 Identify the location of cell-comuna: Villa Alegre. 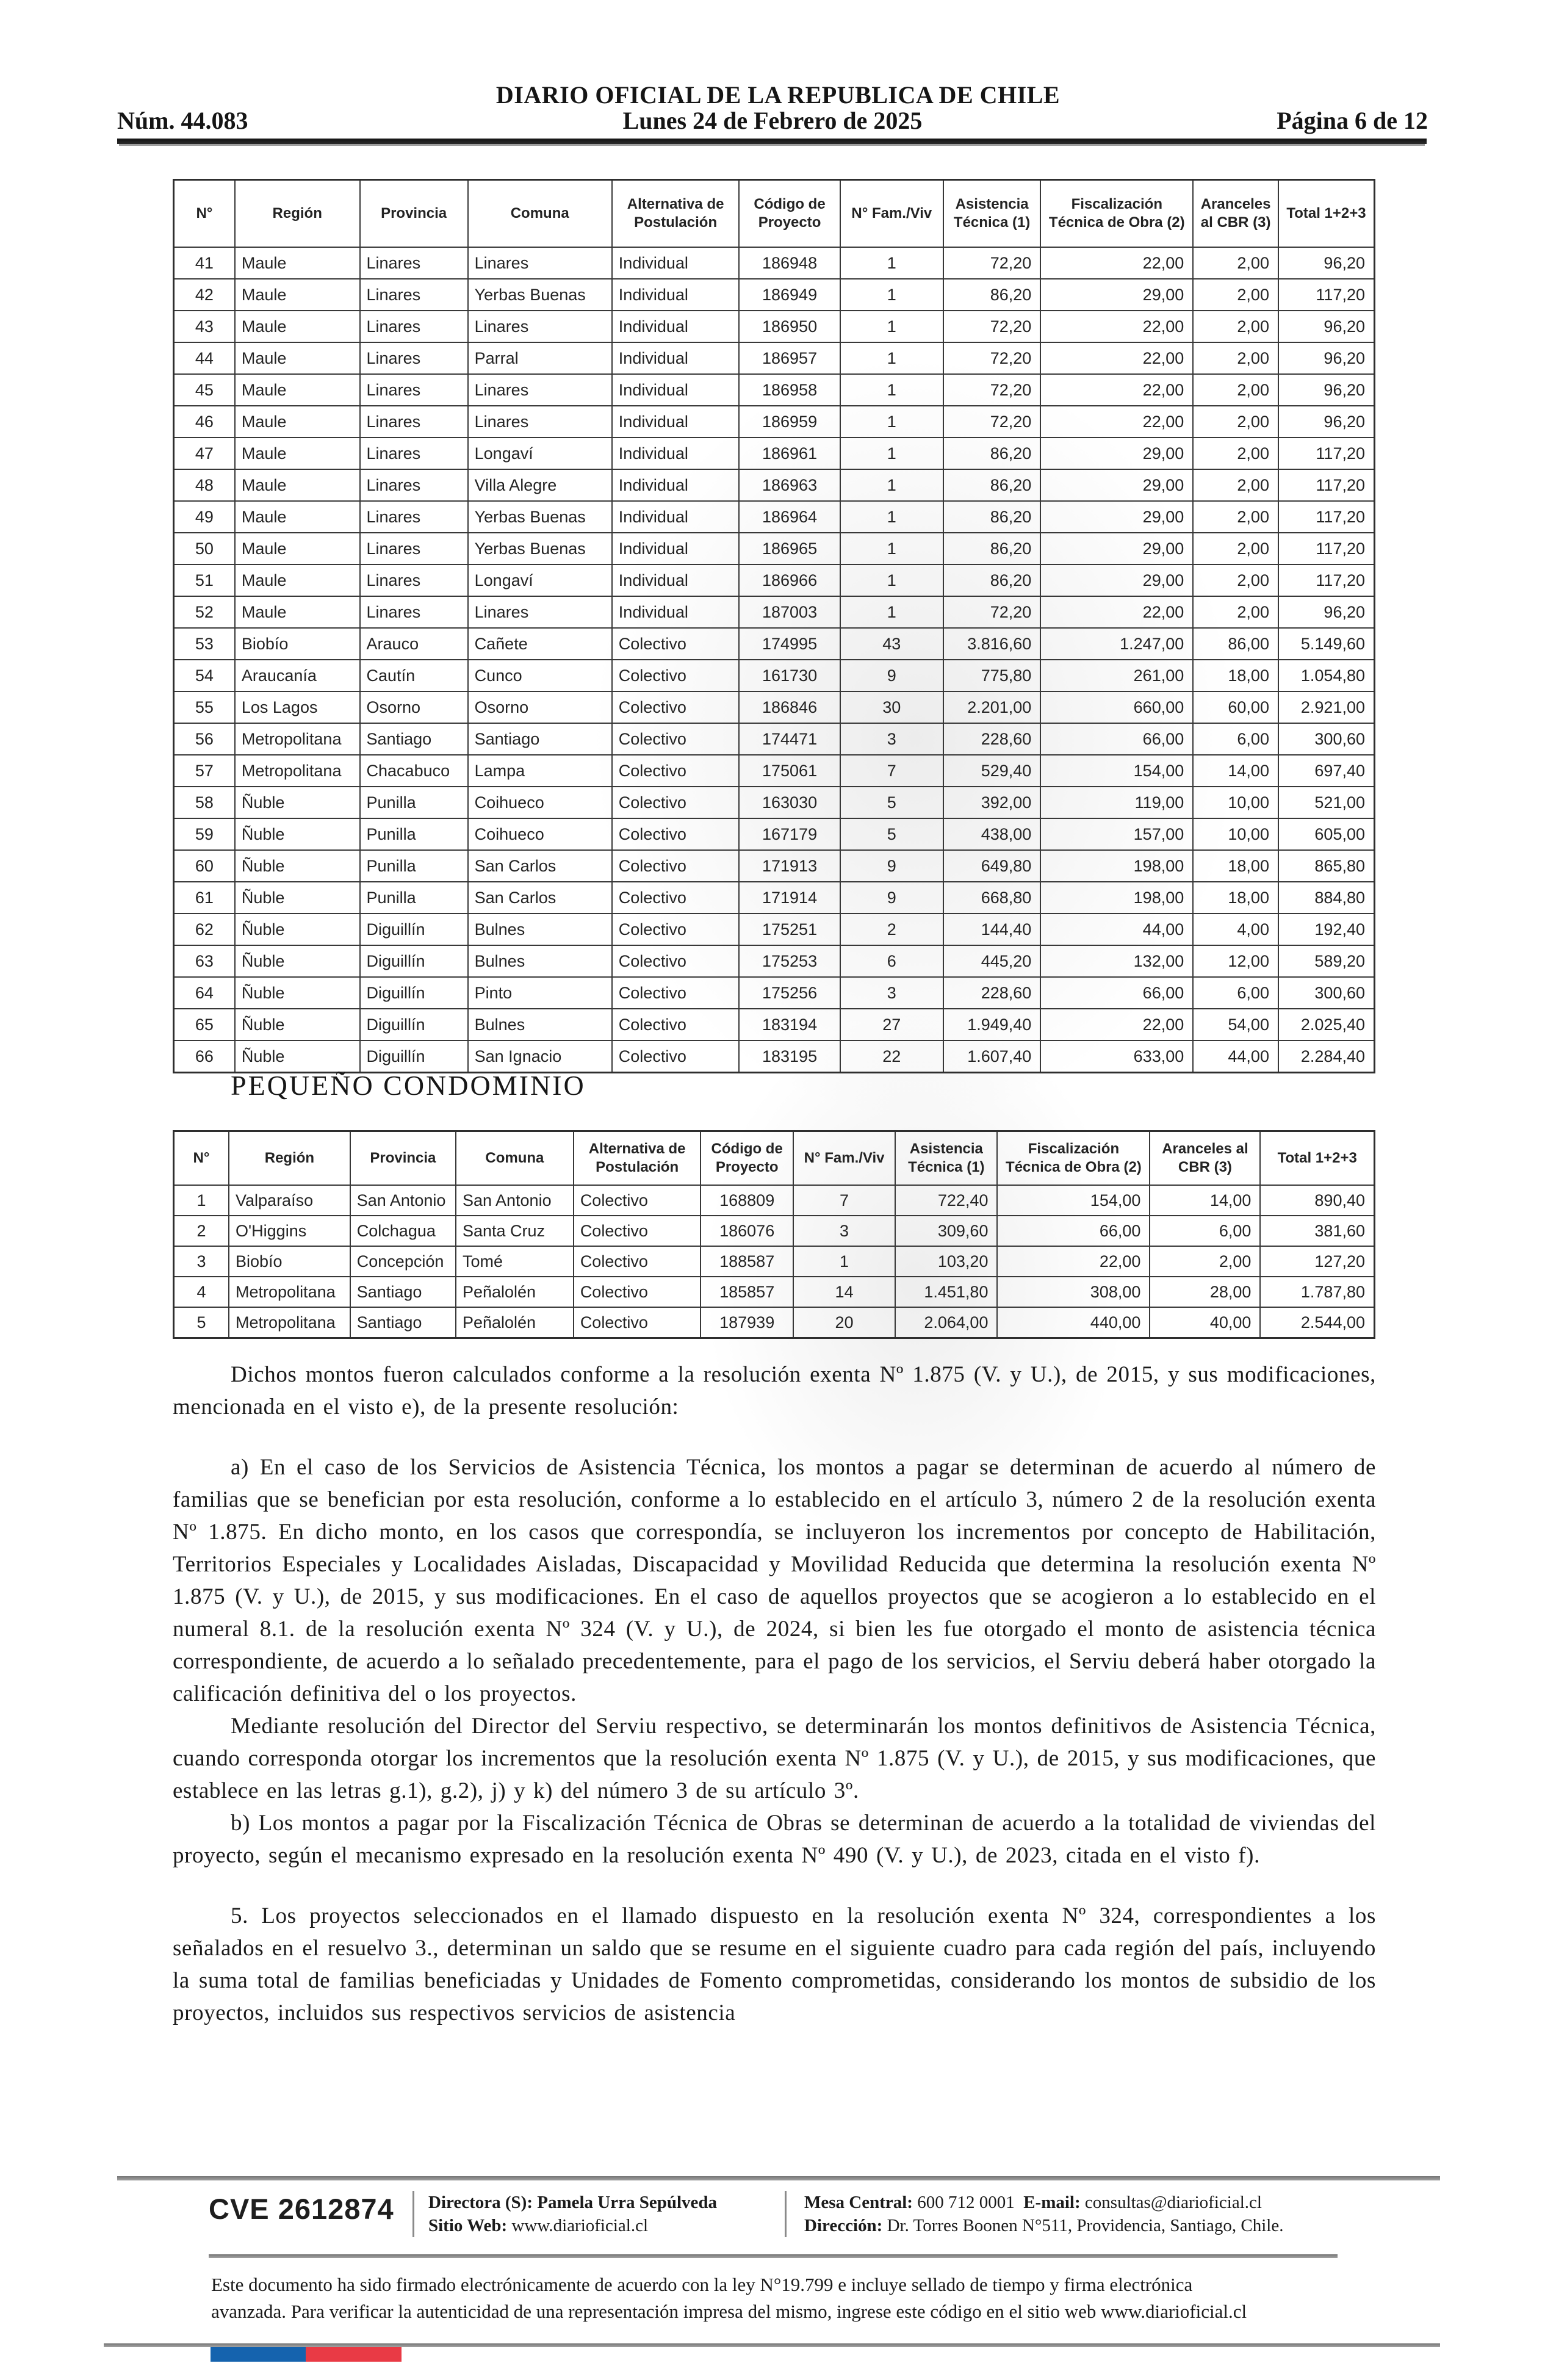
(540, 485).